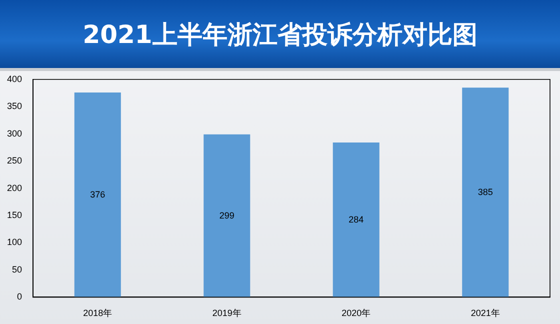 This screenshot has width=560, height=324. I want to click on x-tick-label: 2020年, so click(356, 313).